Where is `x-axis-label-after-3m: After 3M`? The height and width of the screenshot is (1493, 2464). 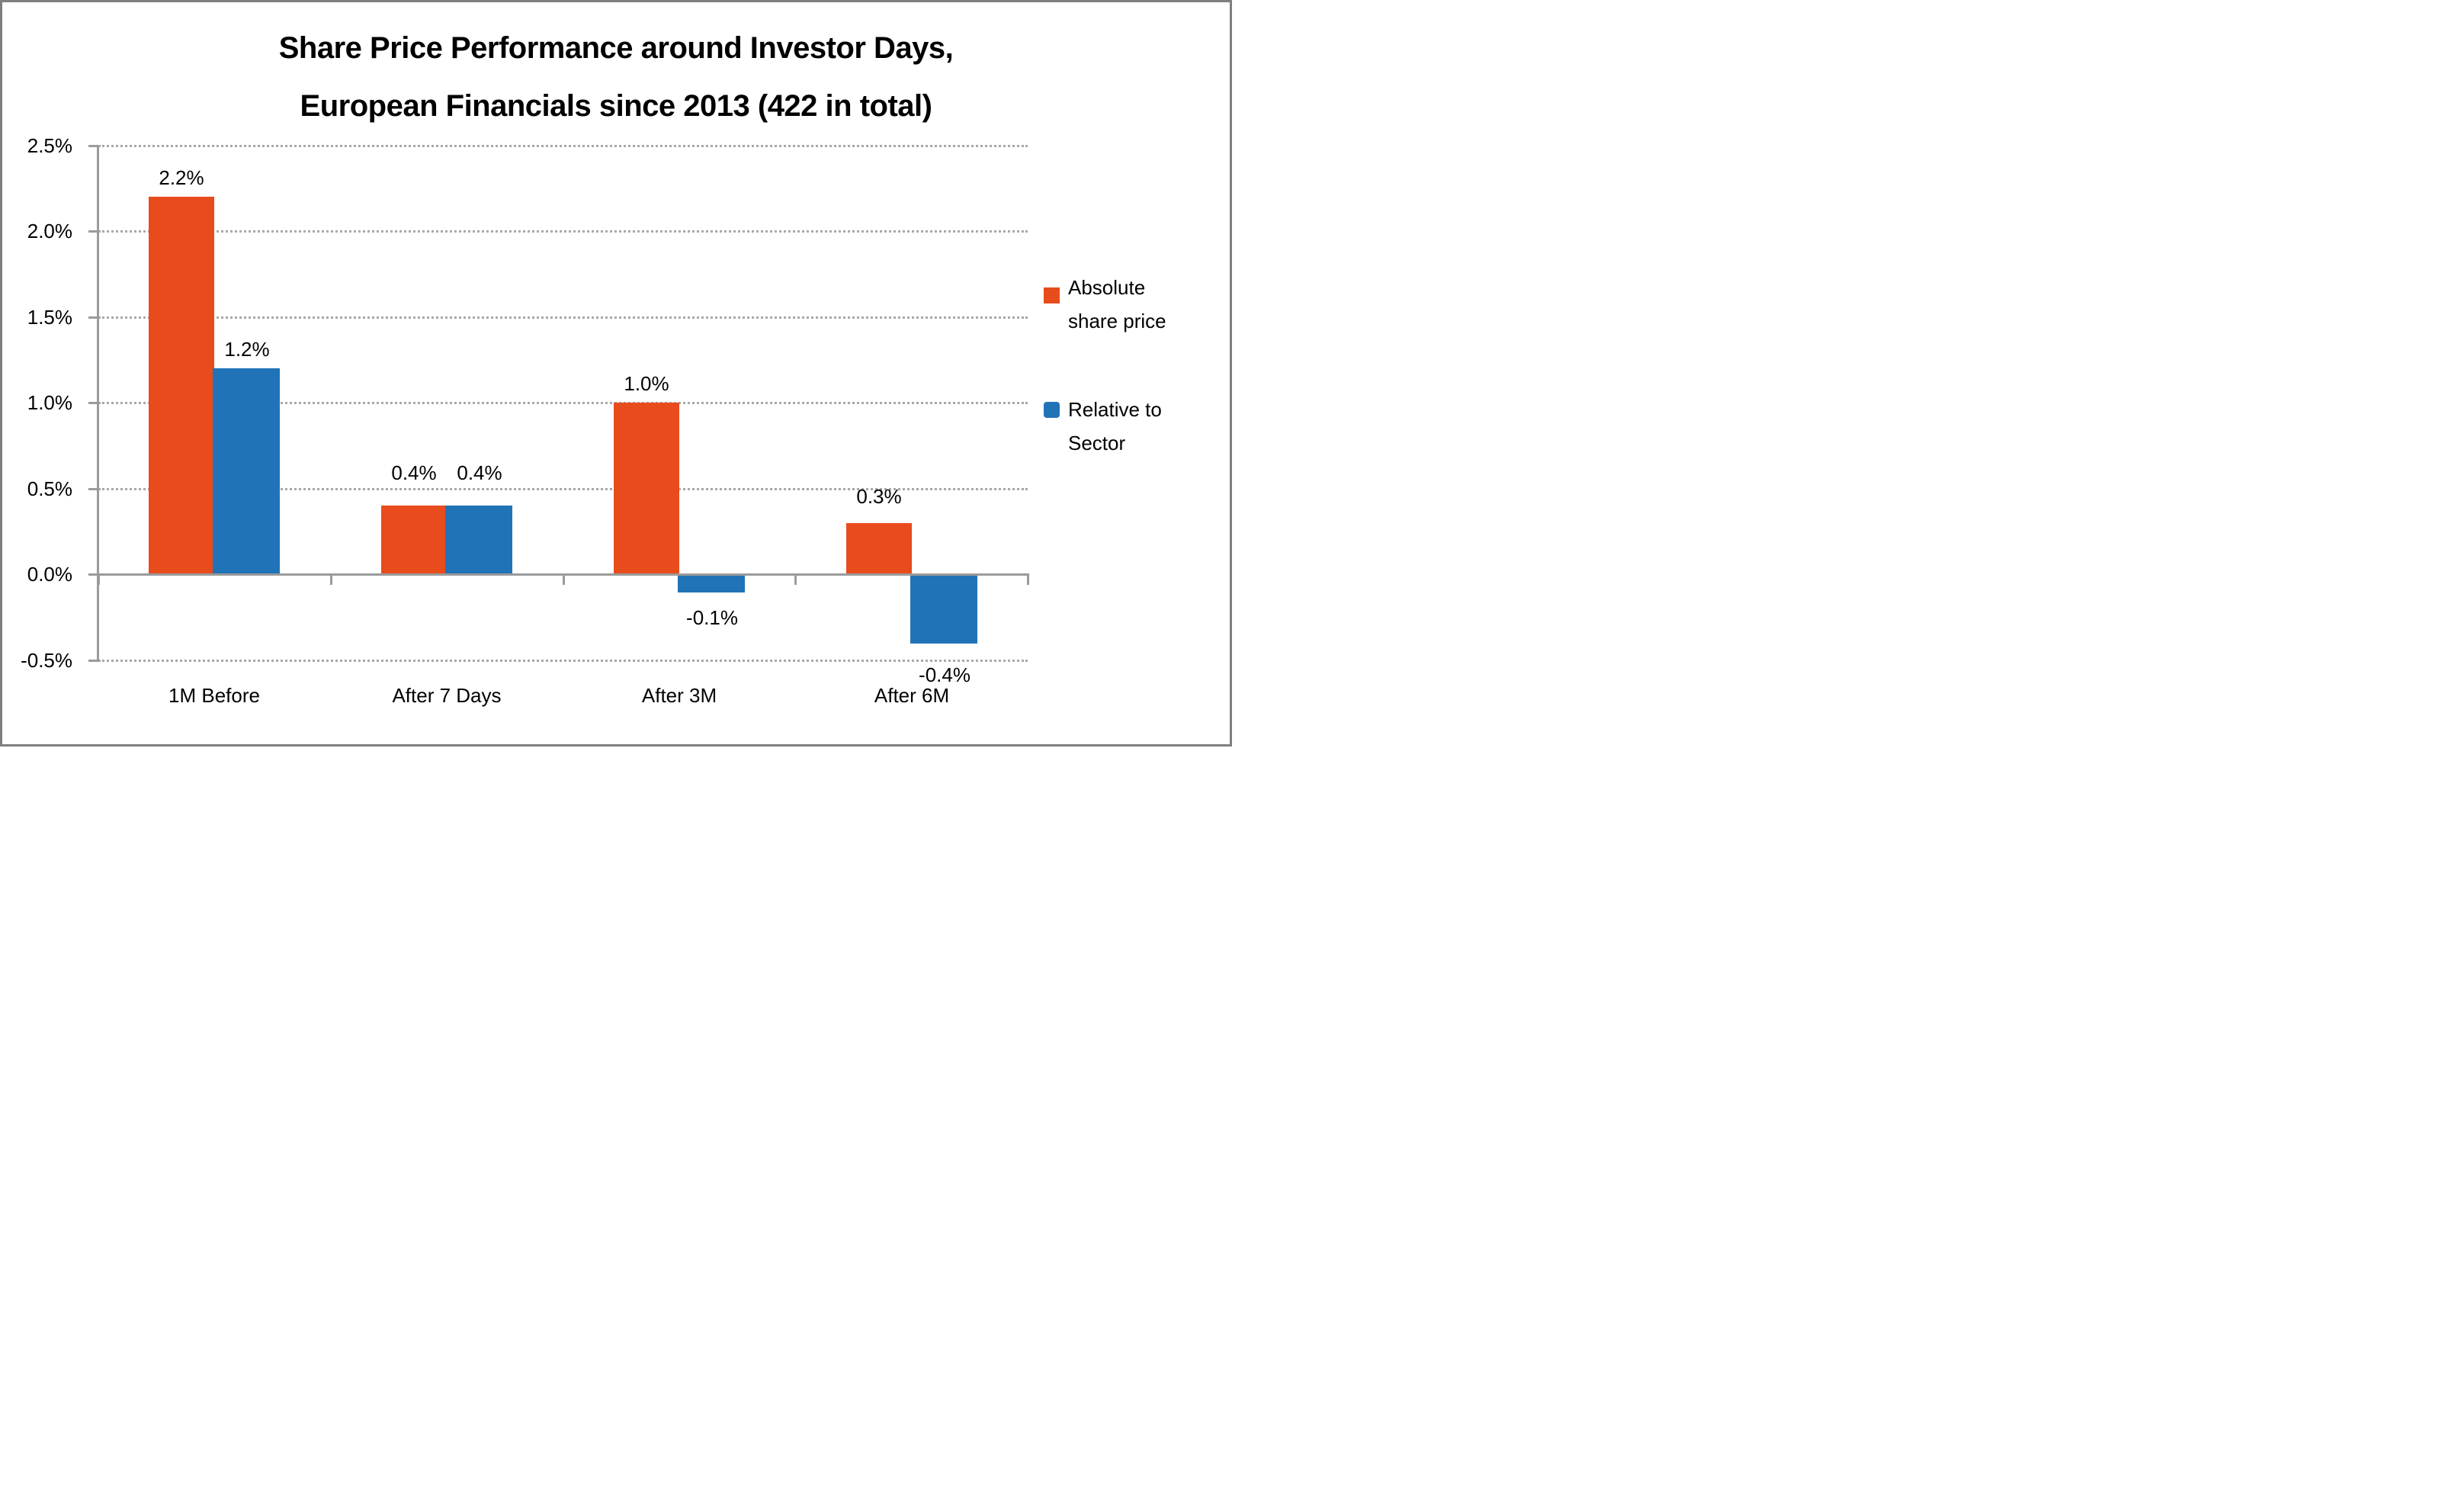 x-axis-label-after-3m: After 3M is located at coordinates (679, 695).